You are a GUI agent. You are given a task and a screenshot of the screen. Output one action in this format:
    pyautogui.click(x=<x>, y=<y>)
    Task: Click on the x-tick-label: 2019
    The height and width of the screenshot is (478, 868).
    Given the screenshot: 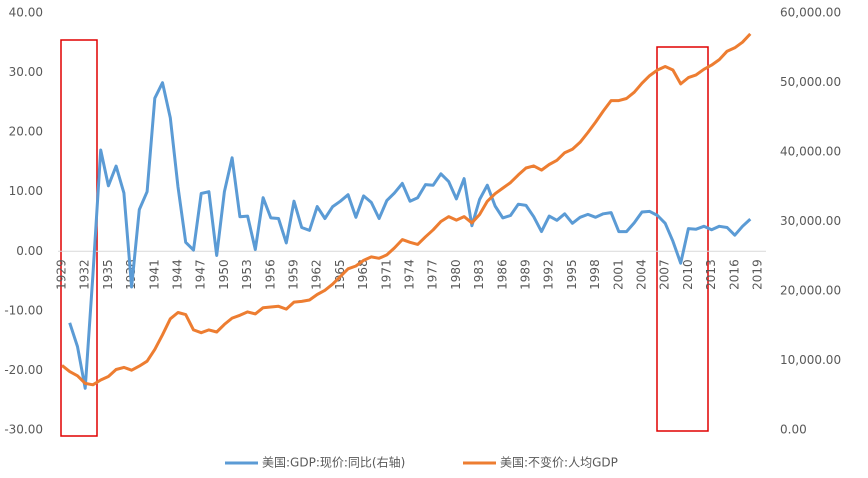 What is the action you would take?
    pyautogui.click(x=758, y=274)
    